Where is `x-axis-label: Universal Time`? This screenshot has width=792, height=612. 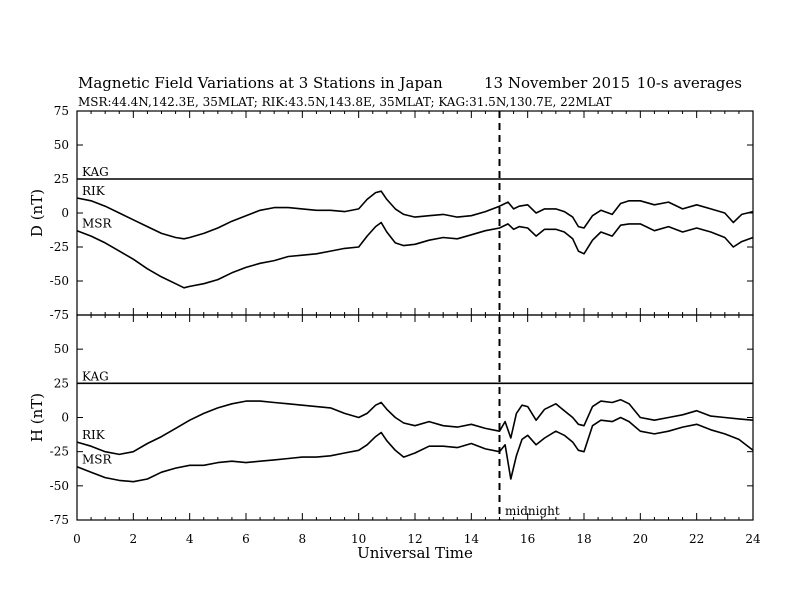
x-axis-label: Universal Time is located at coordinates (415, 553).